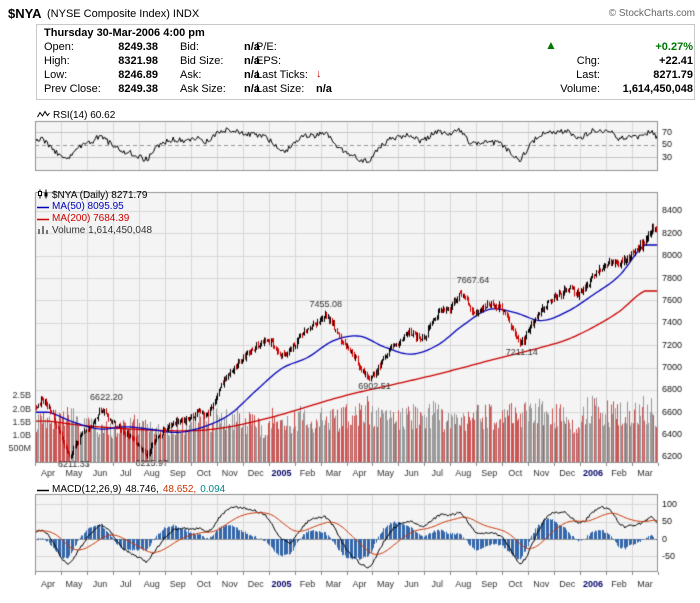 The height and width of the screenshot is (603, 700). What do you see at coordinates (138, 75) in the screenshot?
I see `low-value: 8246.89` at bounding box center [138, 75].